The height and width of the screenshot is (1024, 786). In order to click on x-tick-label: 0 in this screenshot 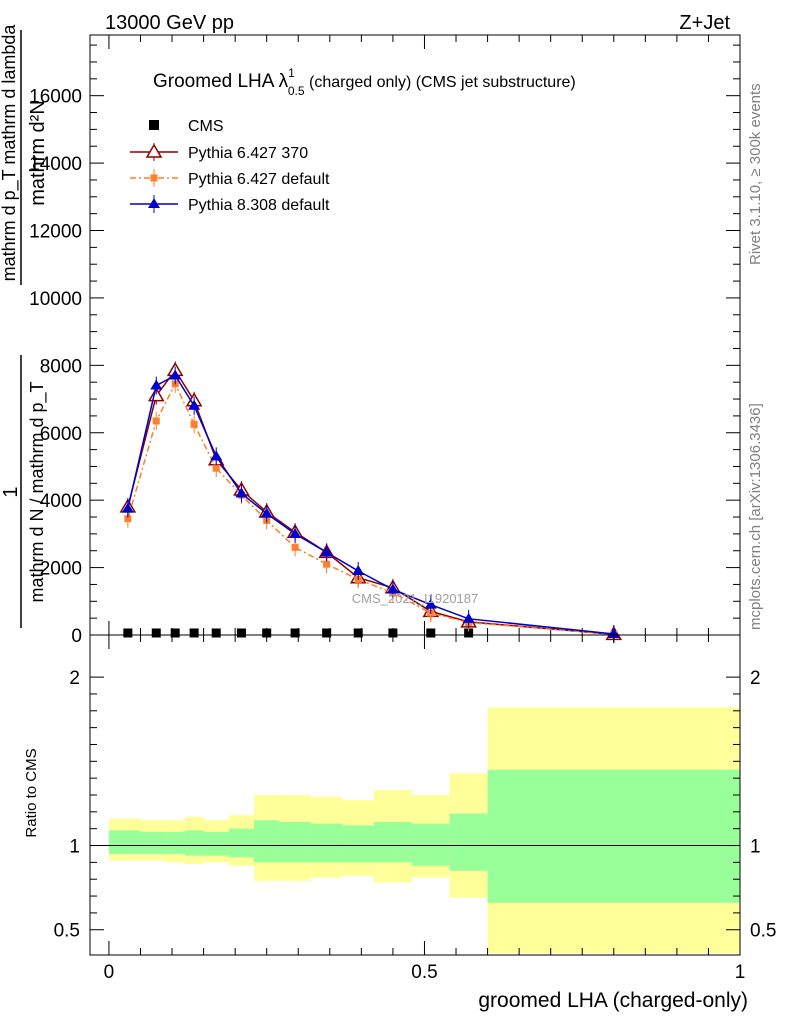, I will do `click(109, 972)`.